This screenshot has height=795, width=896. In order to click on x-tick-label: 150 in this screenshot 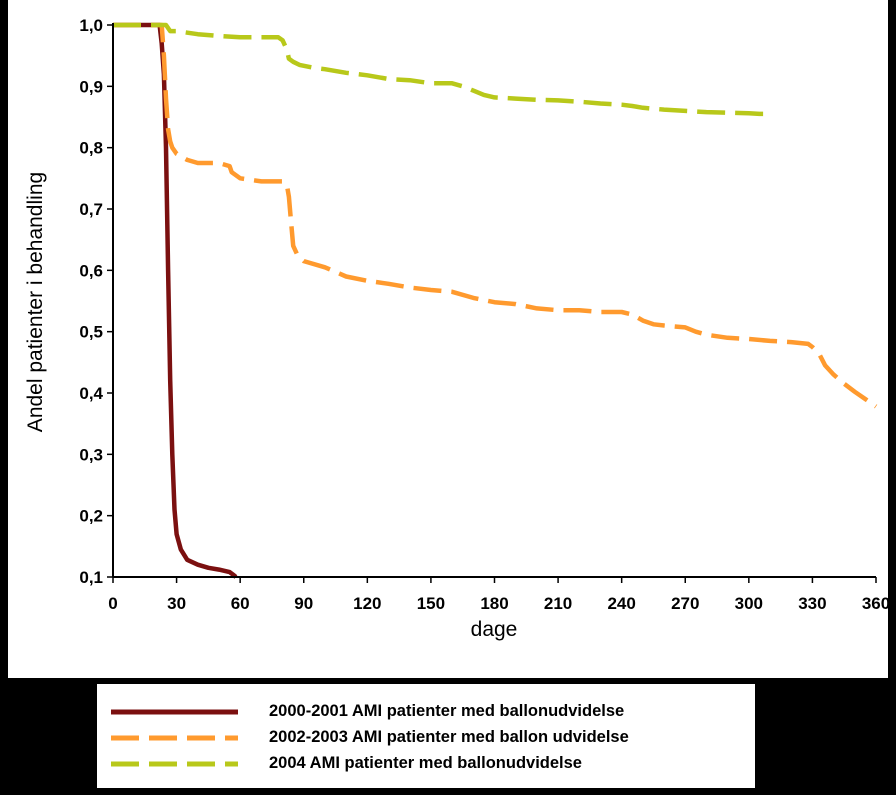, I will do `click(431, 603)`.